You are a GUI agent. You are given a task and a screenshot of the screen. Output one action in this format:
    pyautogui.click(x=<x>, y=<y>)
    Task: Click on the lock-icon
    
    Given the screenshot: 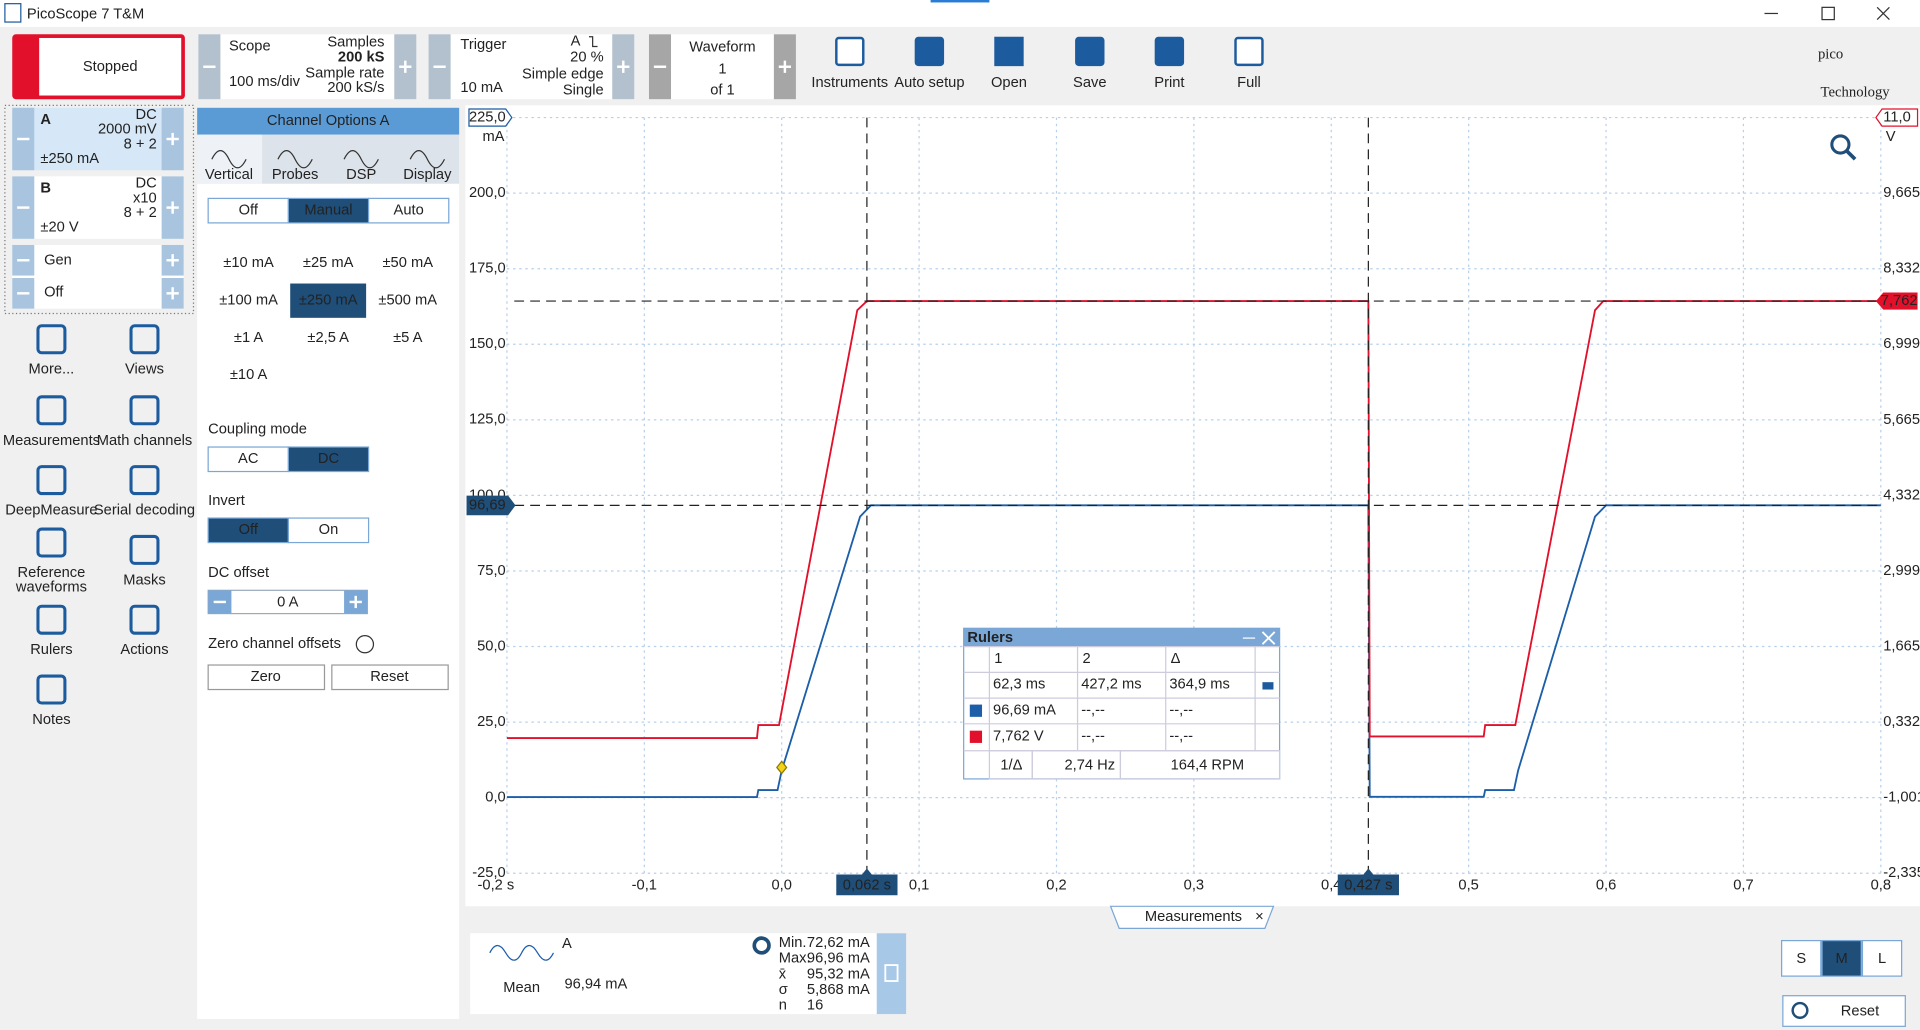 What is the action you would take?
    pyautogui.click(x=1268, y=686)
    